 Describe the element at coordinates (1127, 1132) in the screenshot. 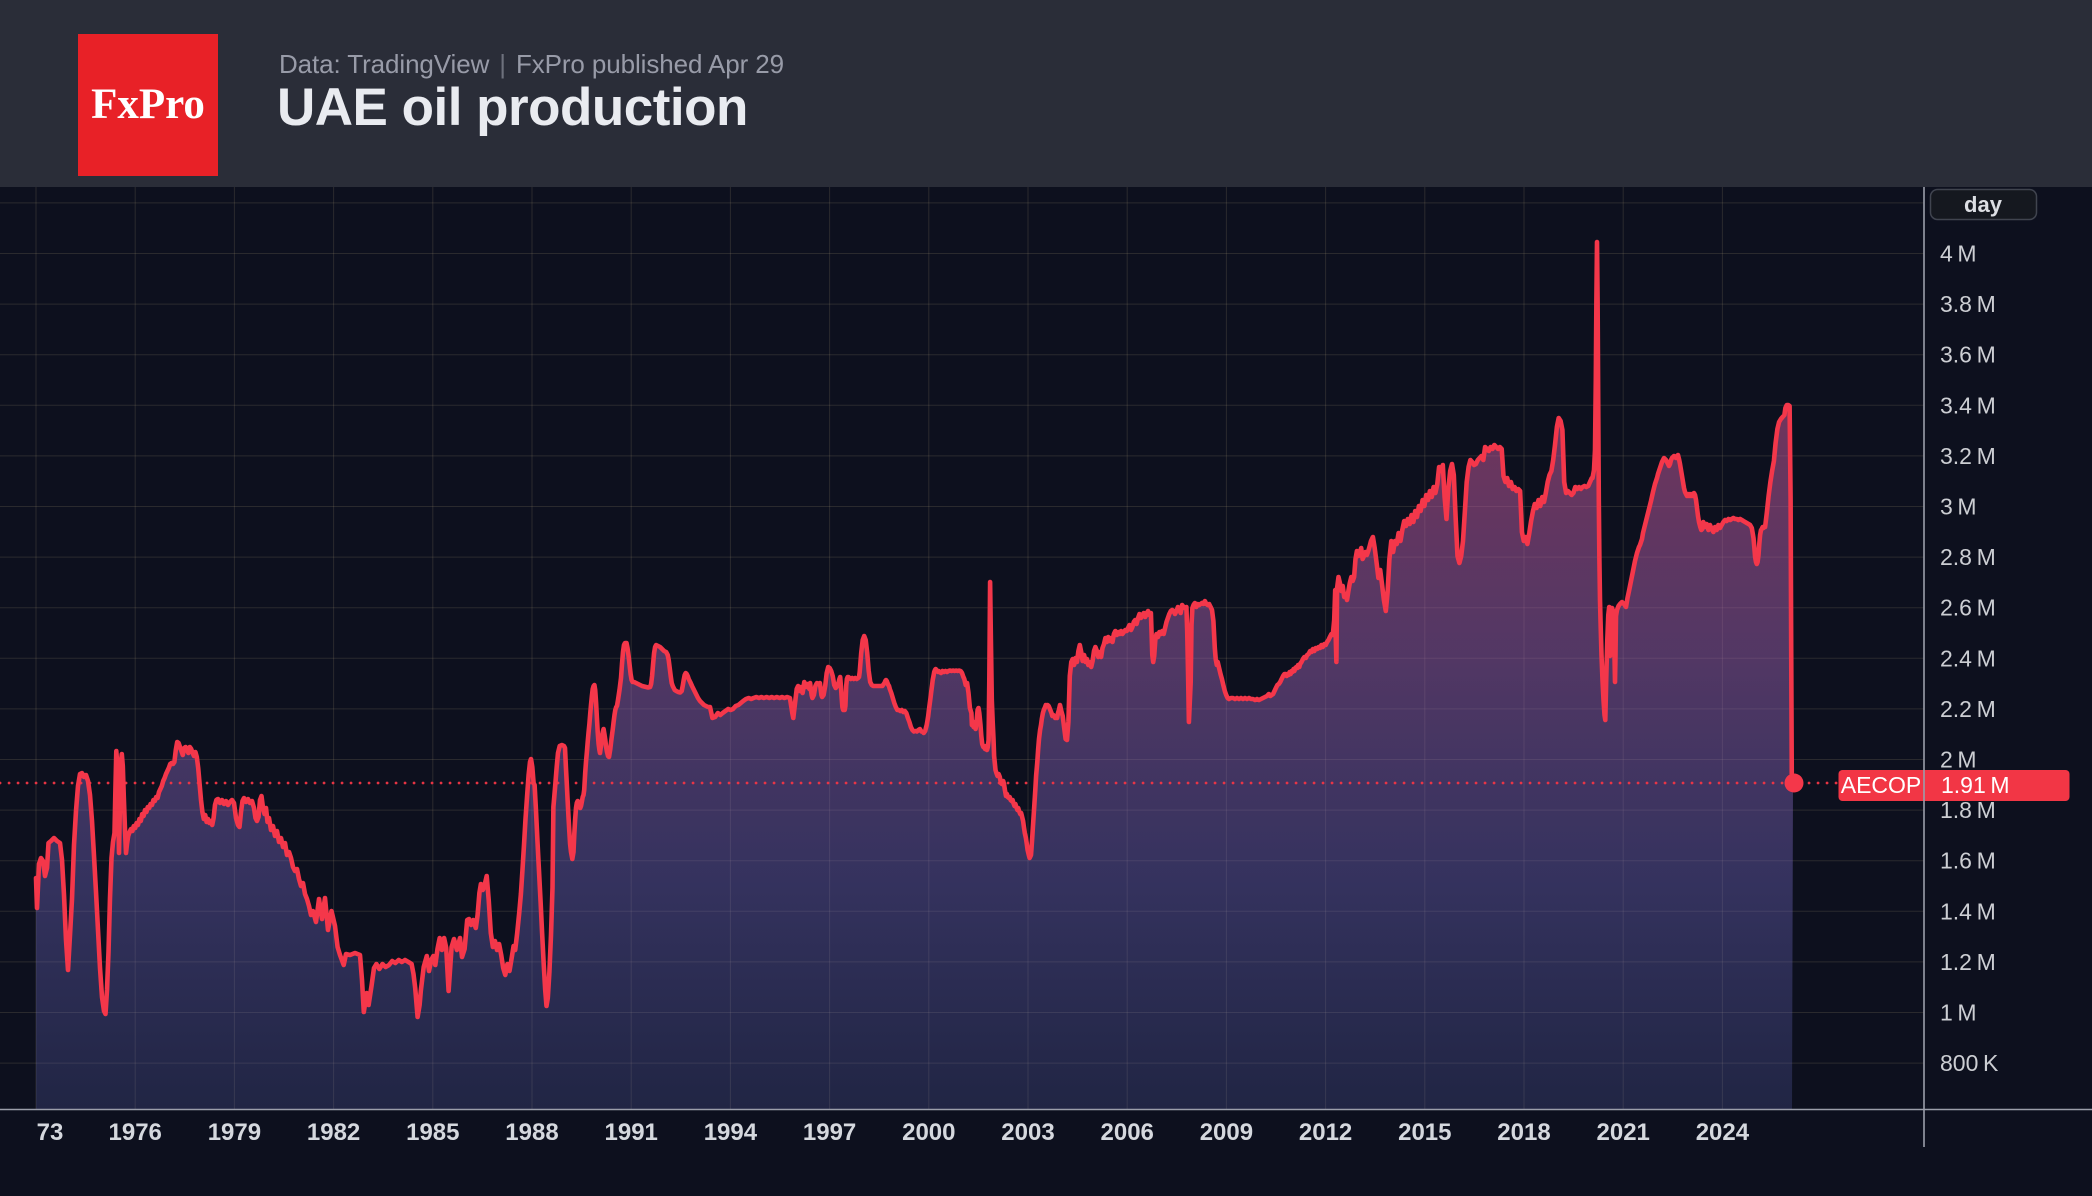

I see `svg-text: 2006` at that location.